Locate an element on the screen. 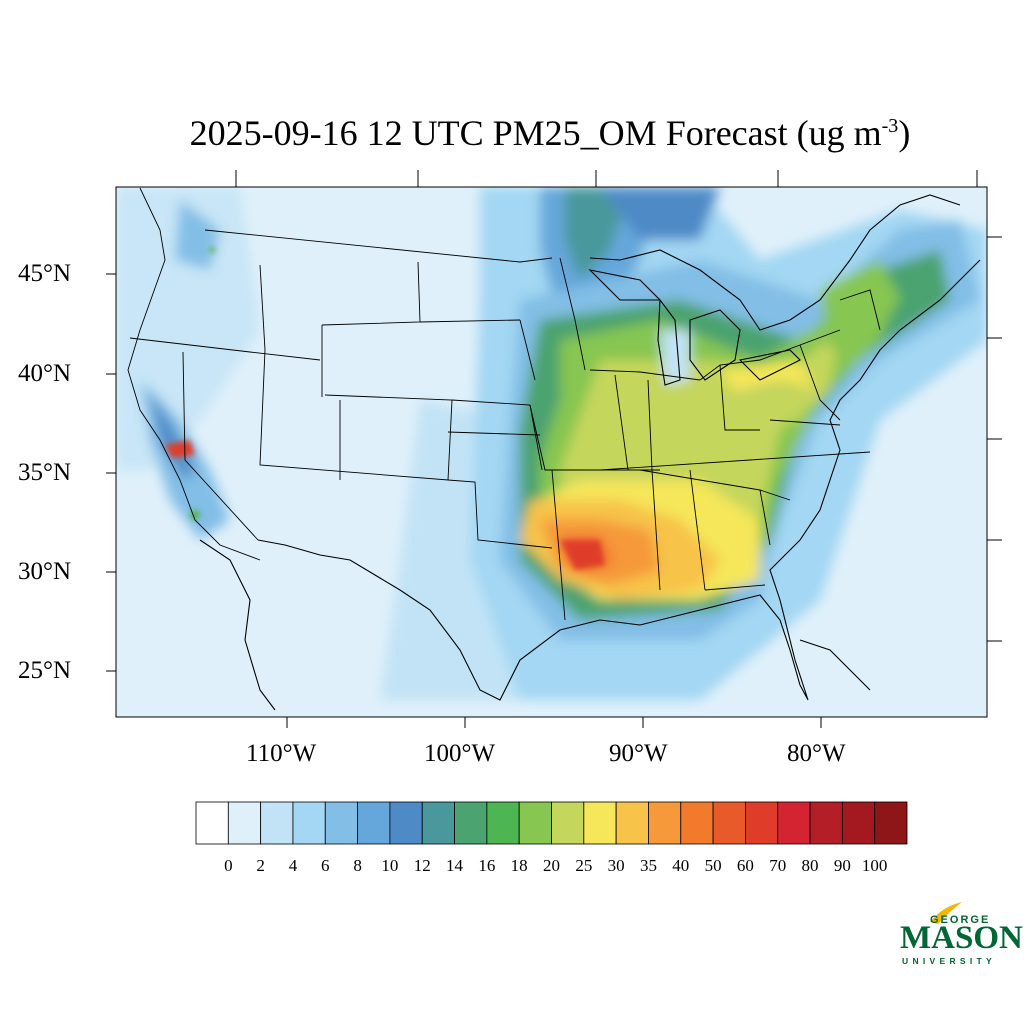 Image resolution: width=1024 pixels, height=1024 pixels. colorbar-tick-label: 30 is located at coordinates (616, 865).